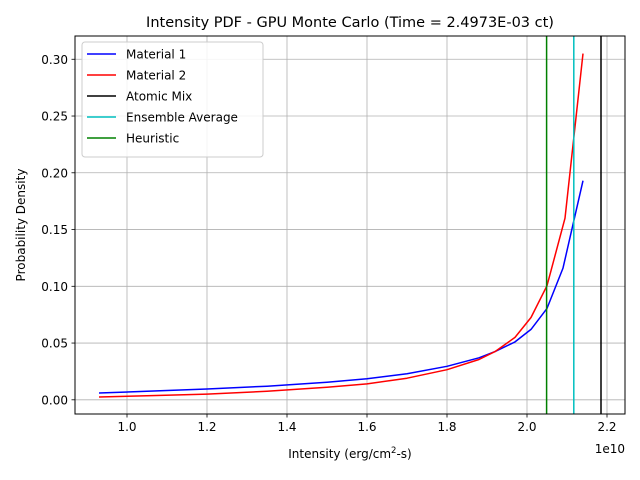 The image size is (640, 480). What do you see at coordinates (446, 427) in the screenshot?
I see `x-tick-label: 1.8` at bounding box center [446, 427].